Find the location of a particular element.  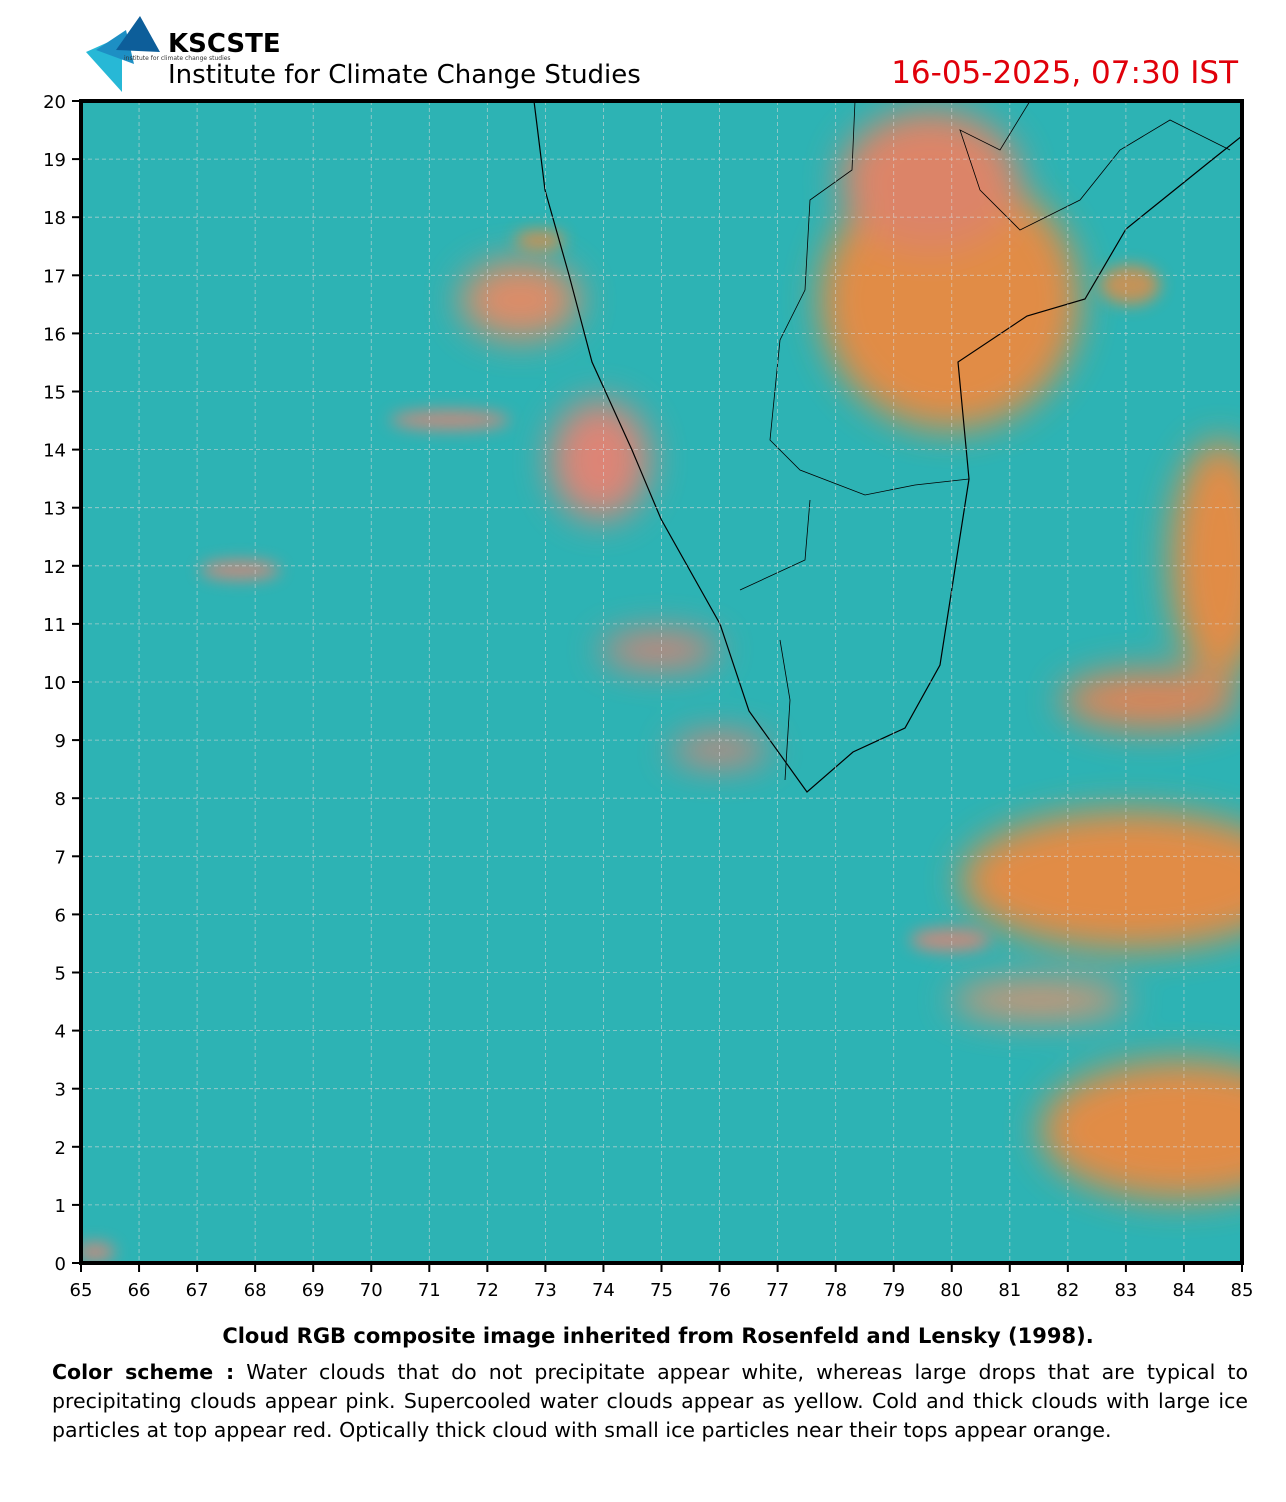

x-tick-label: 76 is located at coordinates (719, 1290).